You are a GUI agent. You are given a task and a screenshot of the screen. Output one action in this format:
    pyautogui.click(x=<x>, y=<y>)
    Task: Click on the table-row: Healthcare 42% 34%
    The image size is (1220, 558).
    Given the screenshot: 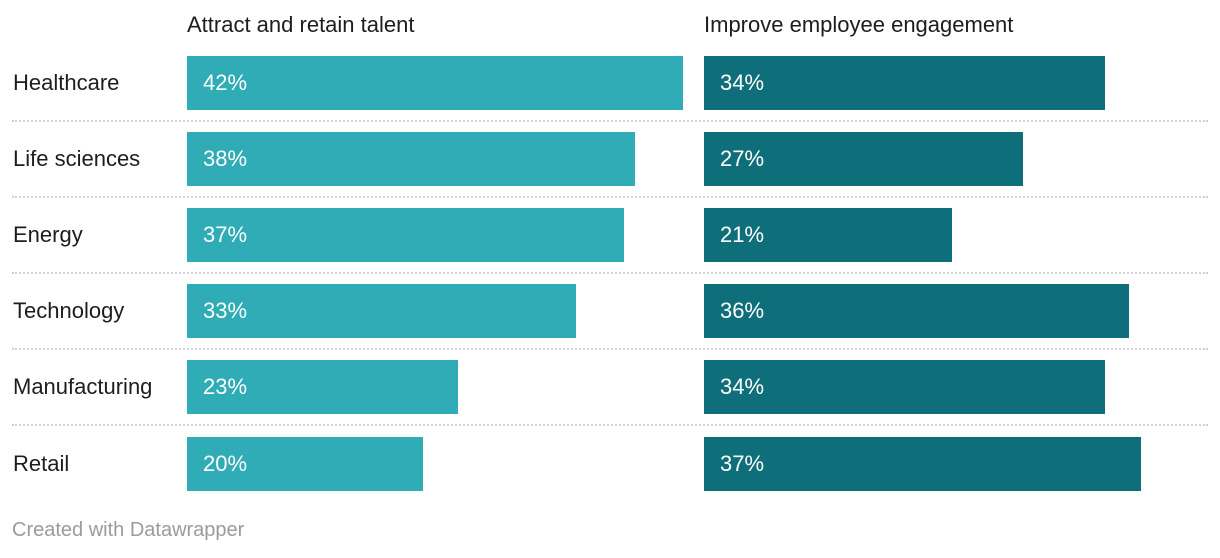 What is the action you would take?
    pyautogui.click(x=610, y=84)
    